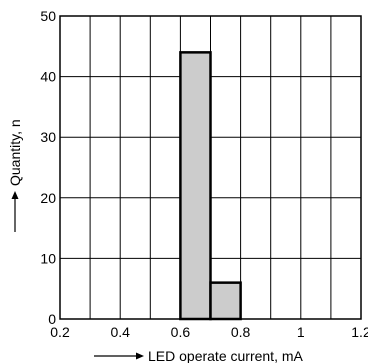  Describe the element at coordinates (48, 16) in the screenshot. I see `y-tick-label: 50` at that location.